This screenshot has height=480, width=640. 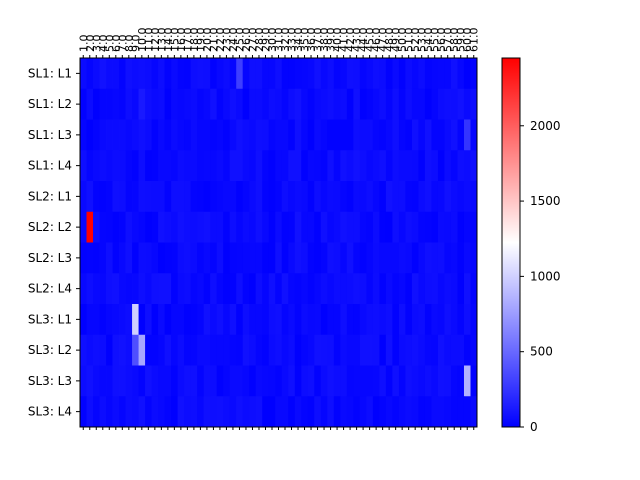 I want to click on column-label: 7.0, so click(x=122, y=43).